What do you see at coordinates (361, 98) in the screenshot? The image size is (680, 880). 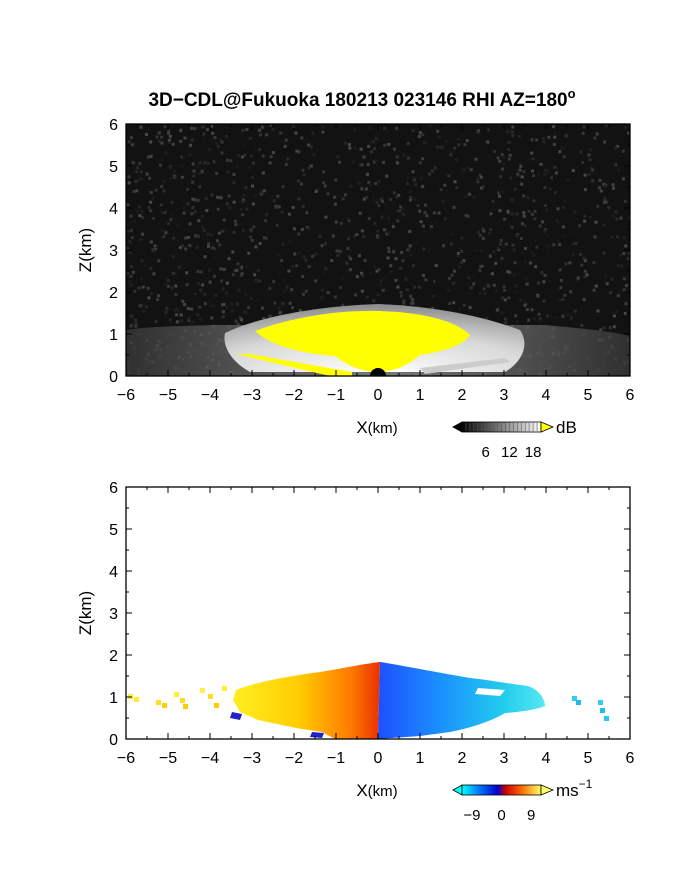 I see `figure-title: 3D−CDL@Fukuoka 180213 023146 RHI AZ=180o` at bounding box center [361, 98].